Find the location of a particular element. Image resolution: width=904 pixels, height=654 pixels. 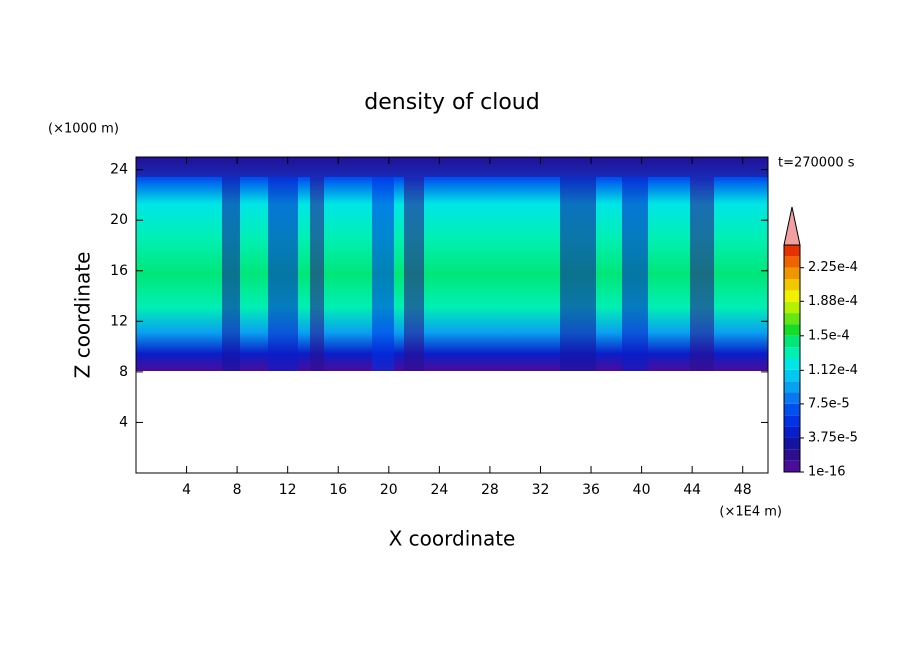

colorbar-extension is located at coordinates (792, 226).